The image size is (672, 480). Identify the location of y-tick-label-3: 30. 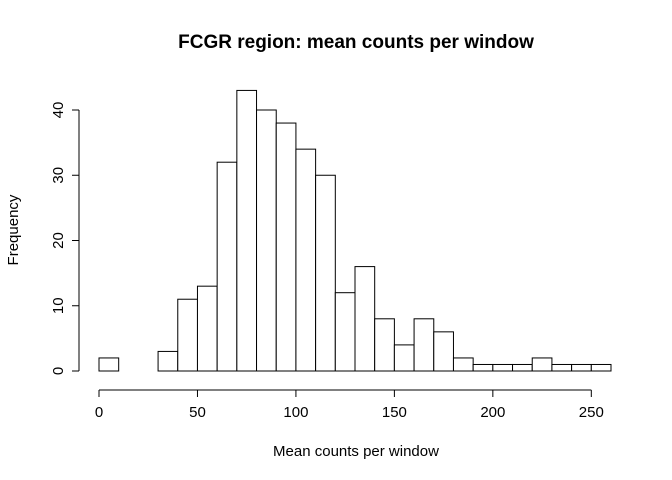
(58, 175).